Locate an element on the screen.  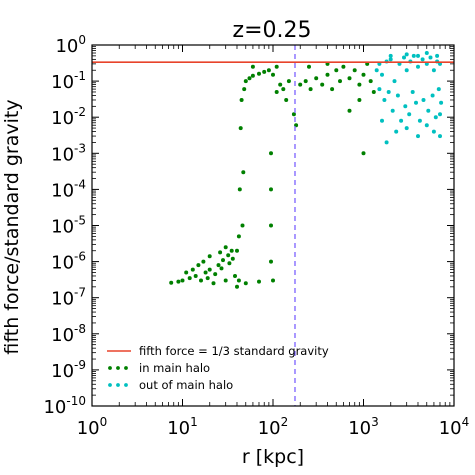
chart-title: z=0.25 is located at coordinates (272, 30).